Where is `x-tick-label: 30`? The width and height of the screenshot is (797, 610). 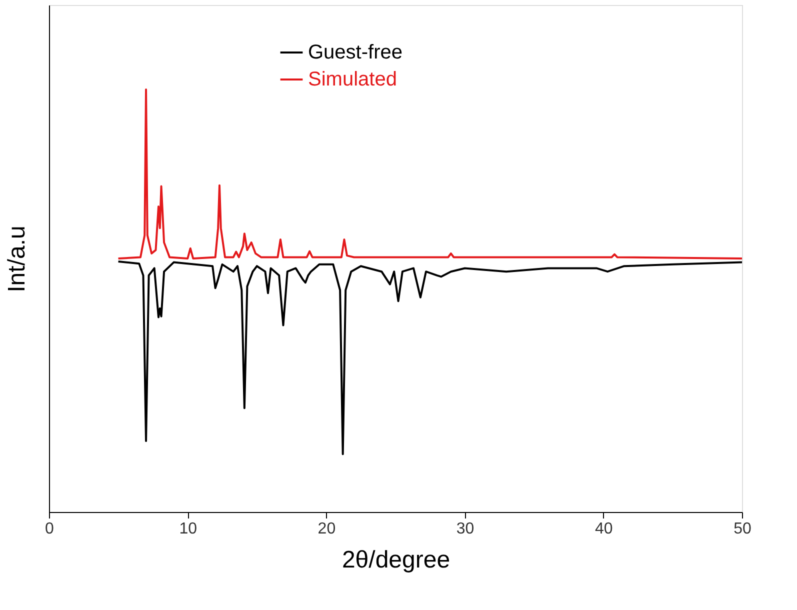
x-tick-label: 30 is located at coordinates (465, 529).